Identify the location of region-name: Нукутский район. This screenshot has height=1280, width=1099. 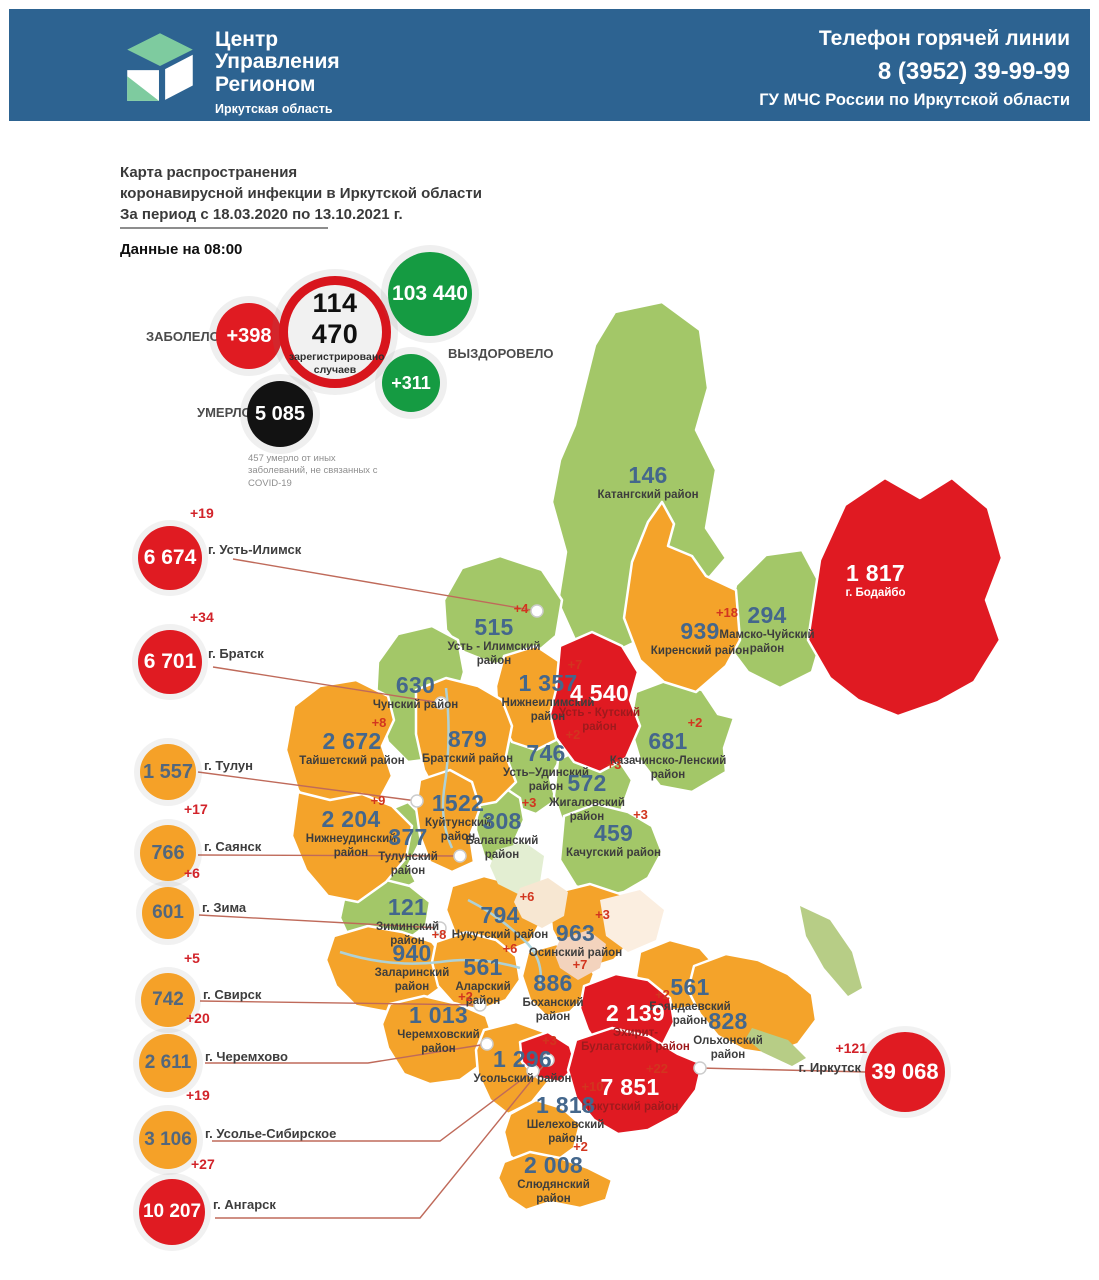
(500, 935).